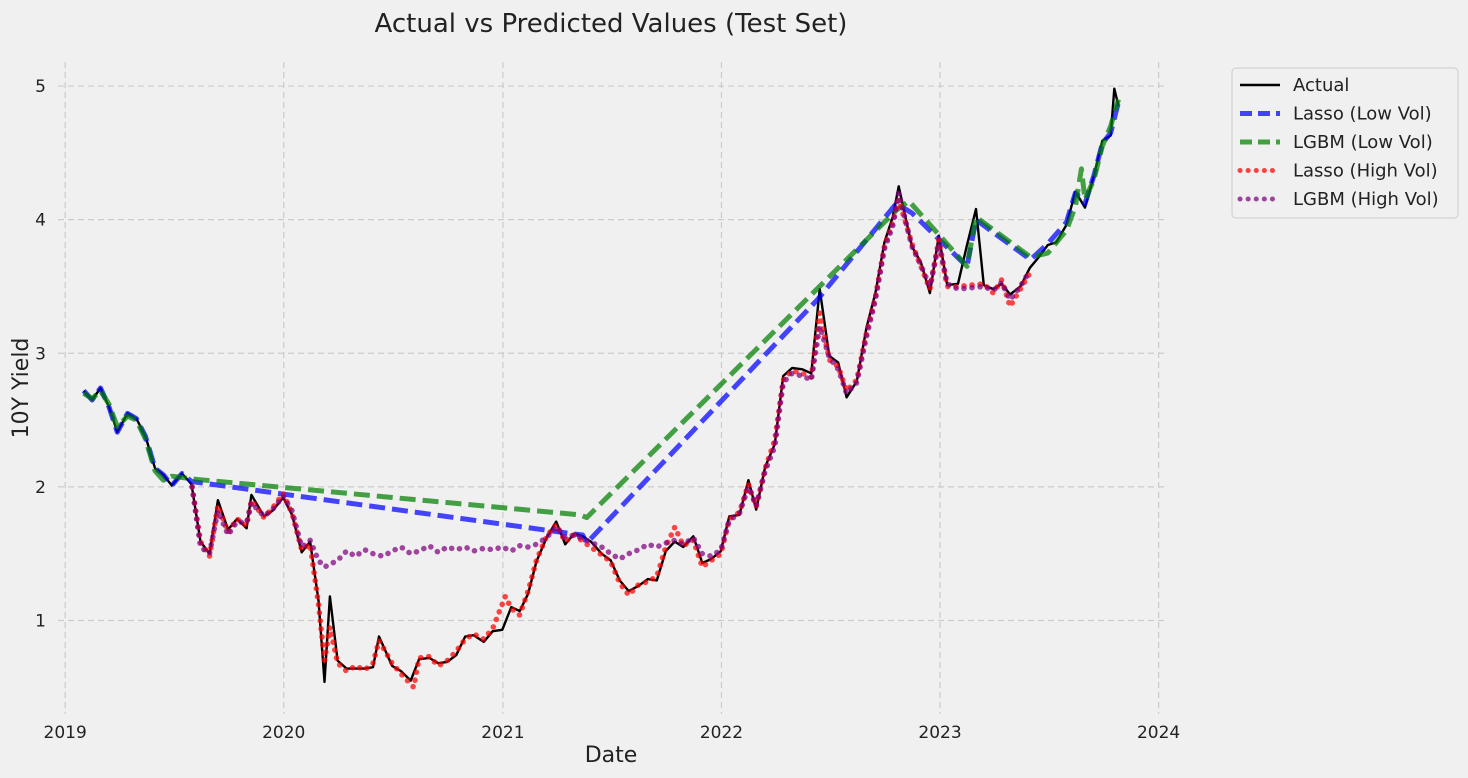 The height and width of the screenshot is (778, 1468). I want to click on y-axis-ticks: 1 2 3 4 5, so click(40, 354).